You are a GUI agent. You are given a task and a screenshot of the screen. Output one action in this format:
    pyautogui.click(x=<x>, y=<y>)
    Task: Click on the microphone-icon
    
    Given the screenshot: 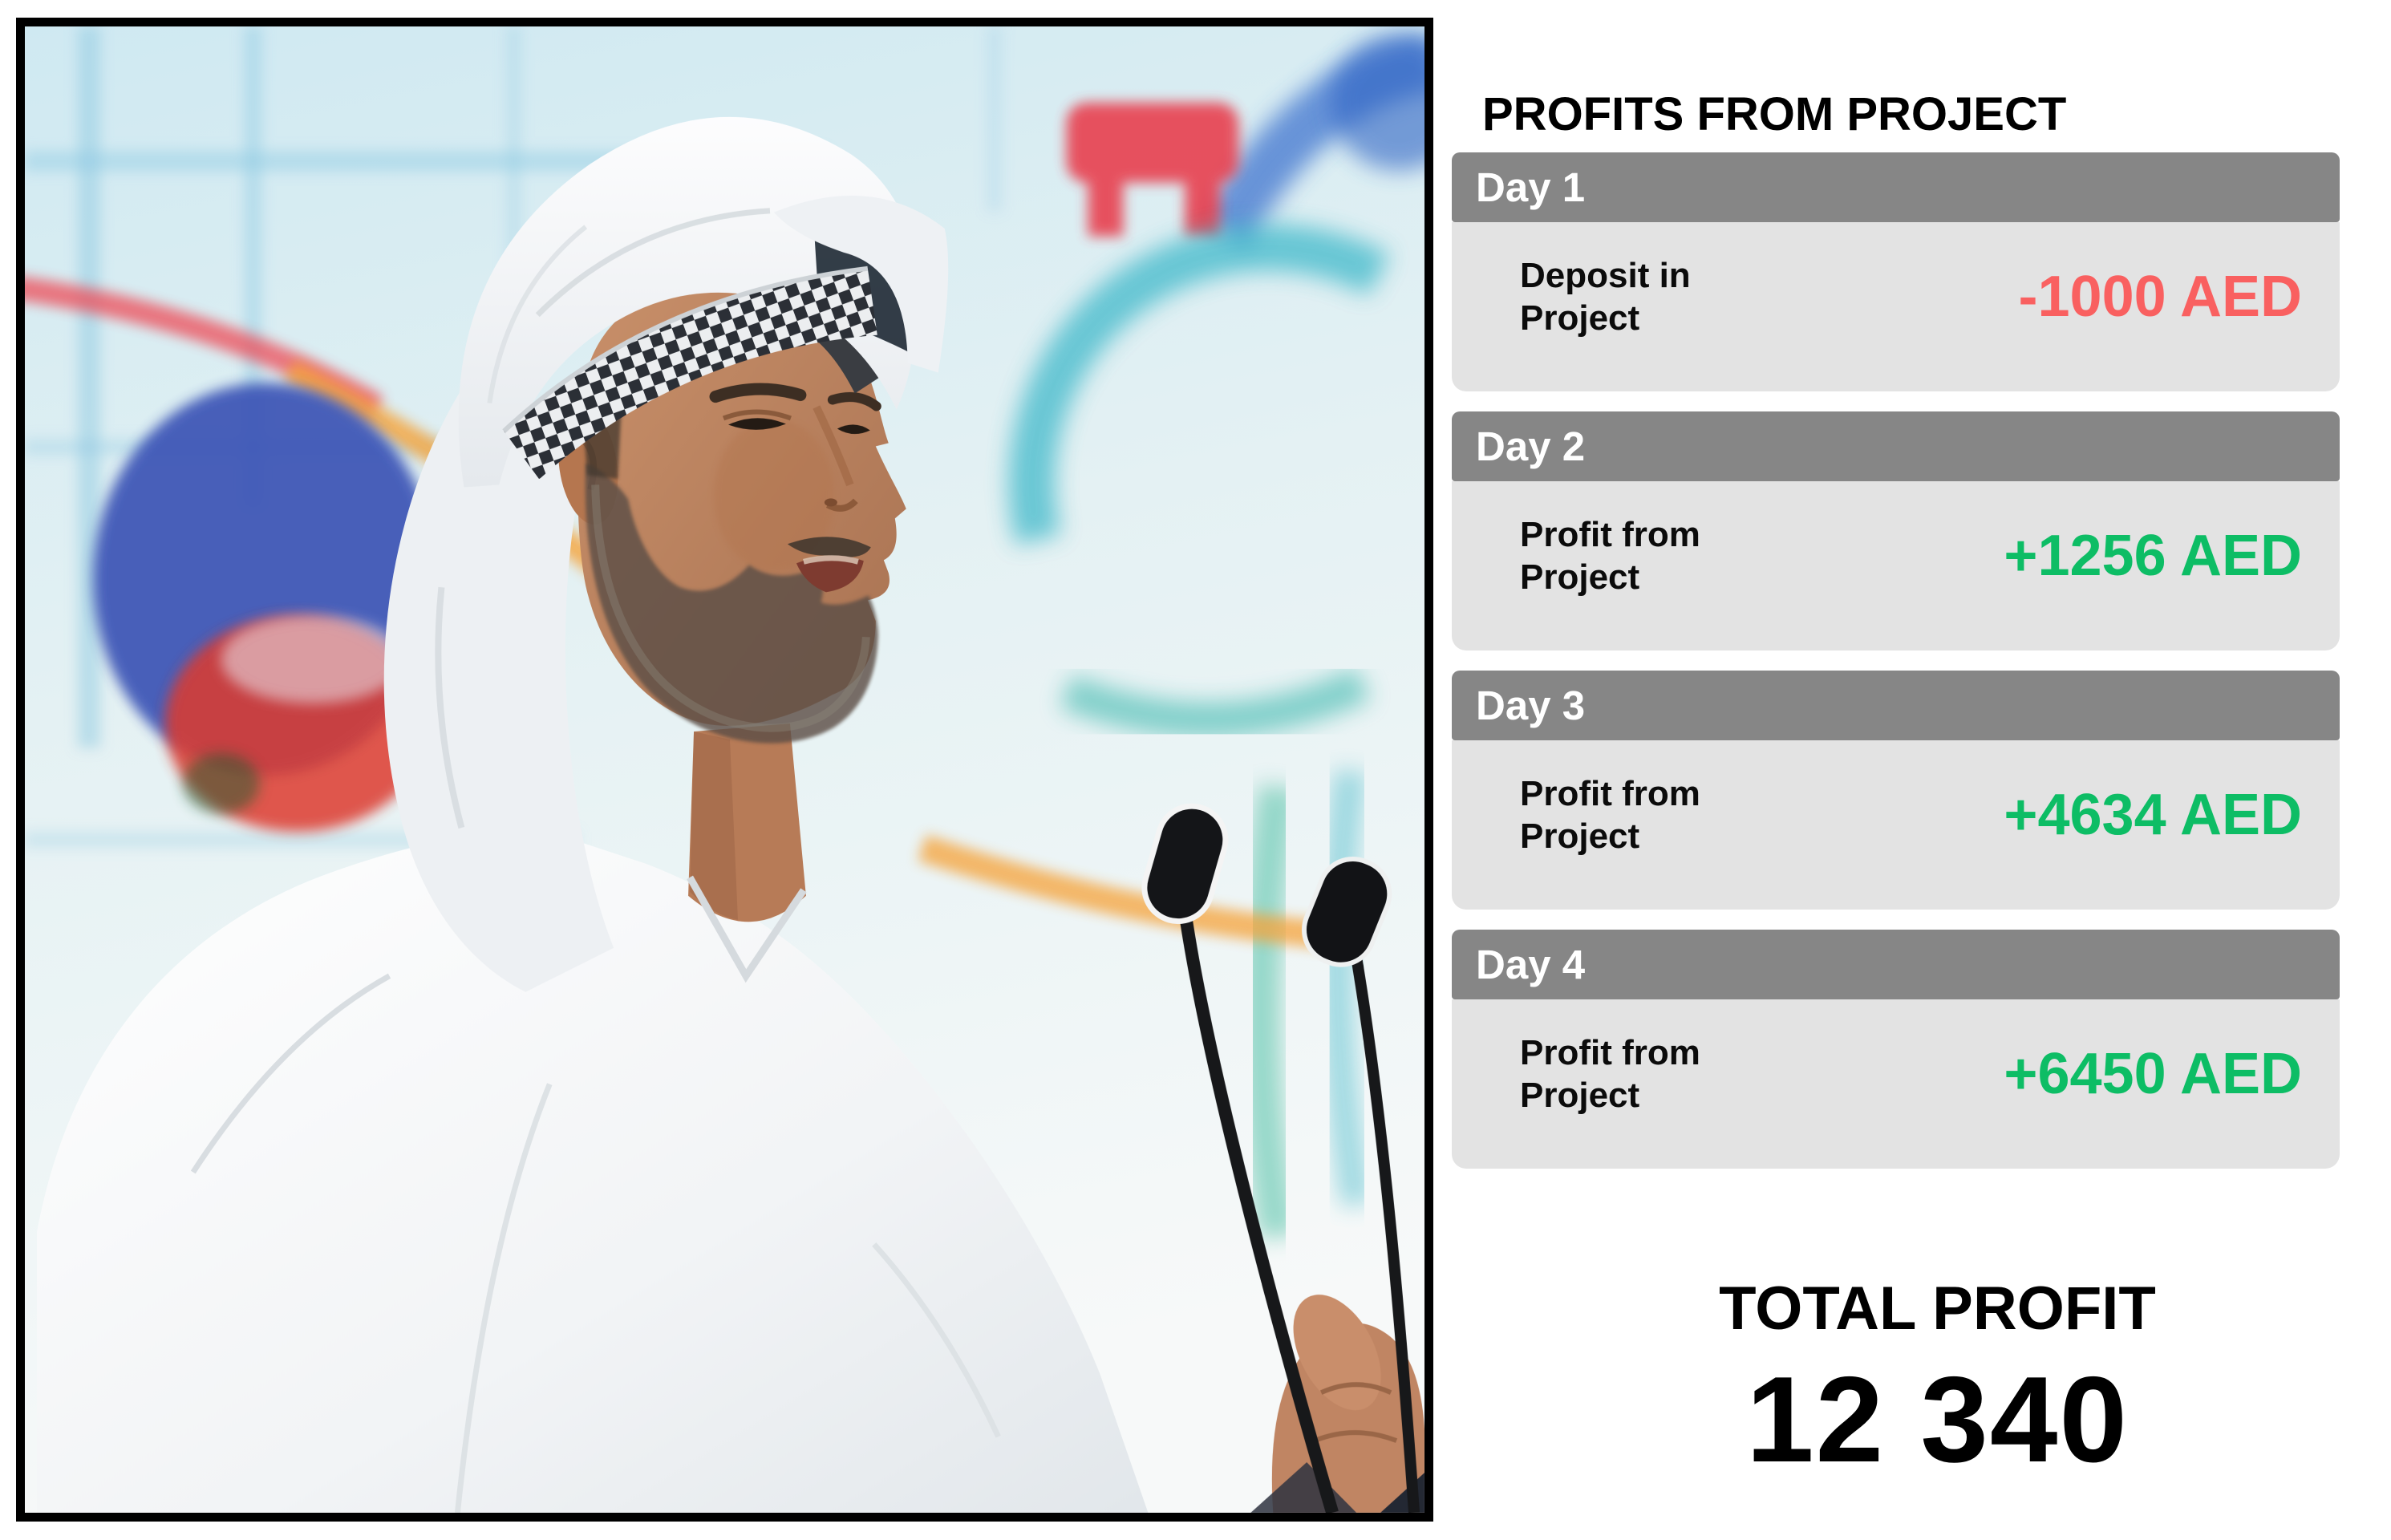 What is the action you would take?
    pyautogui.click(x=1280, y=1158)
    